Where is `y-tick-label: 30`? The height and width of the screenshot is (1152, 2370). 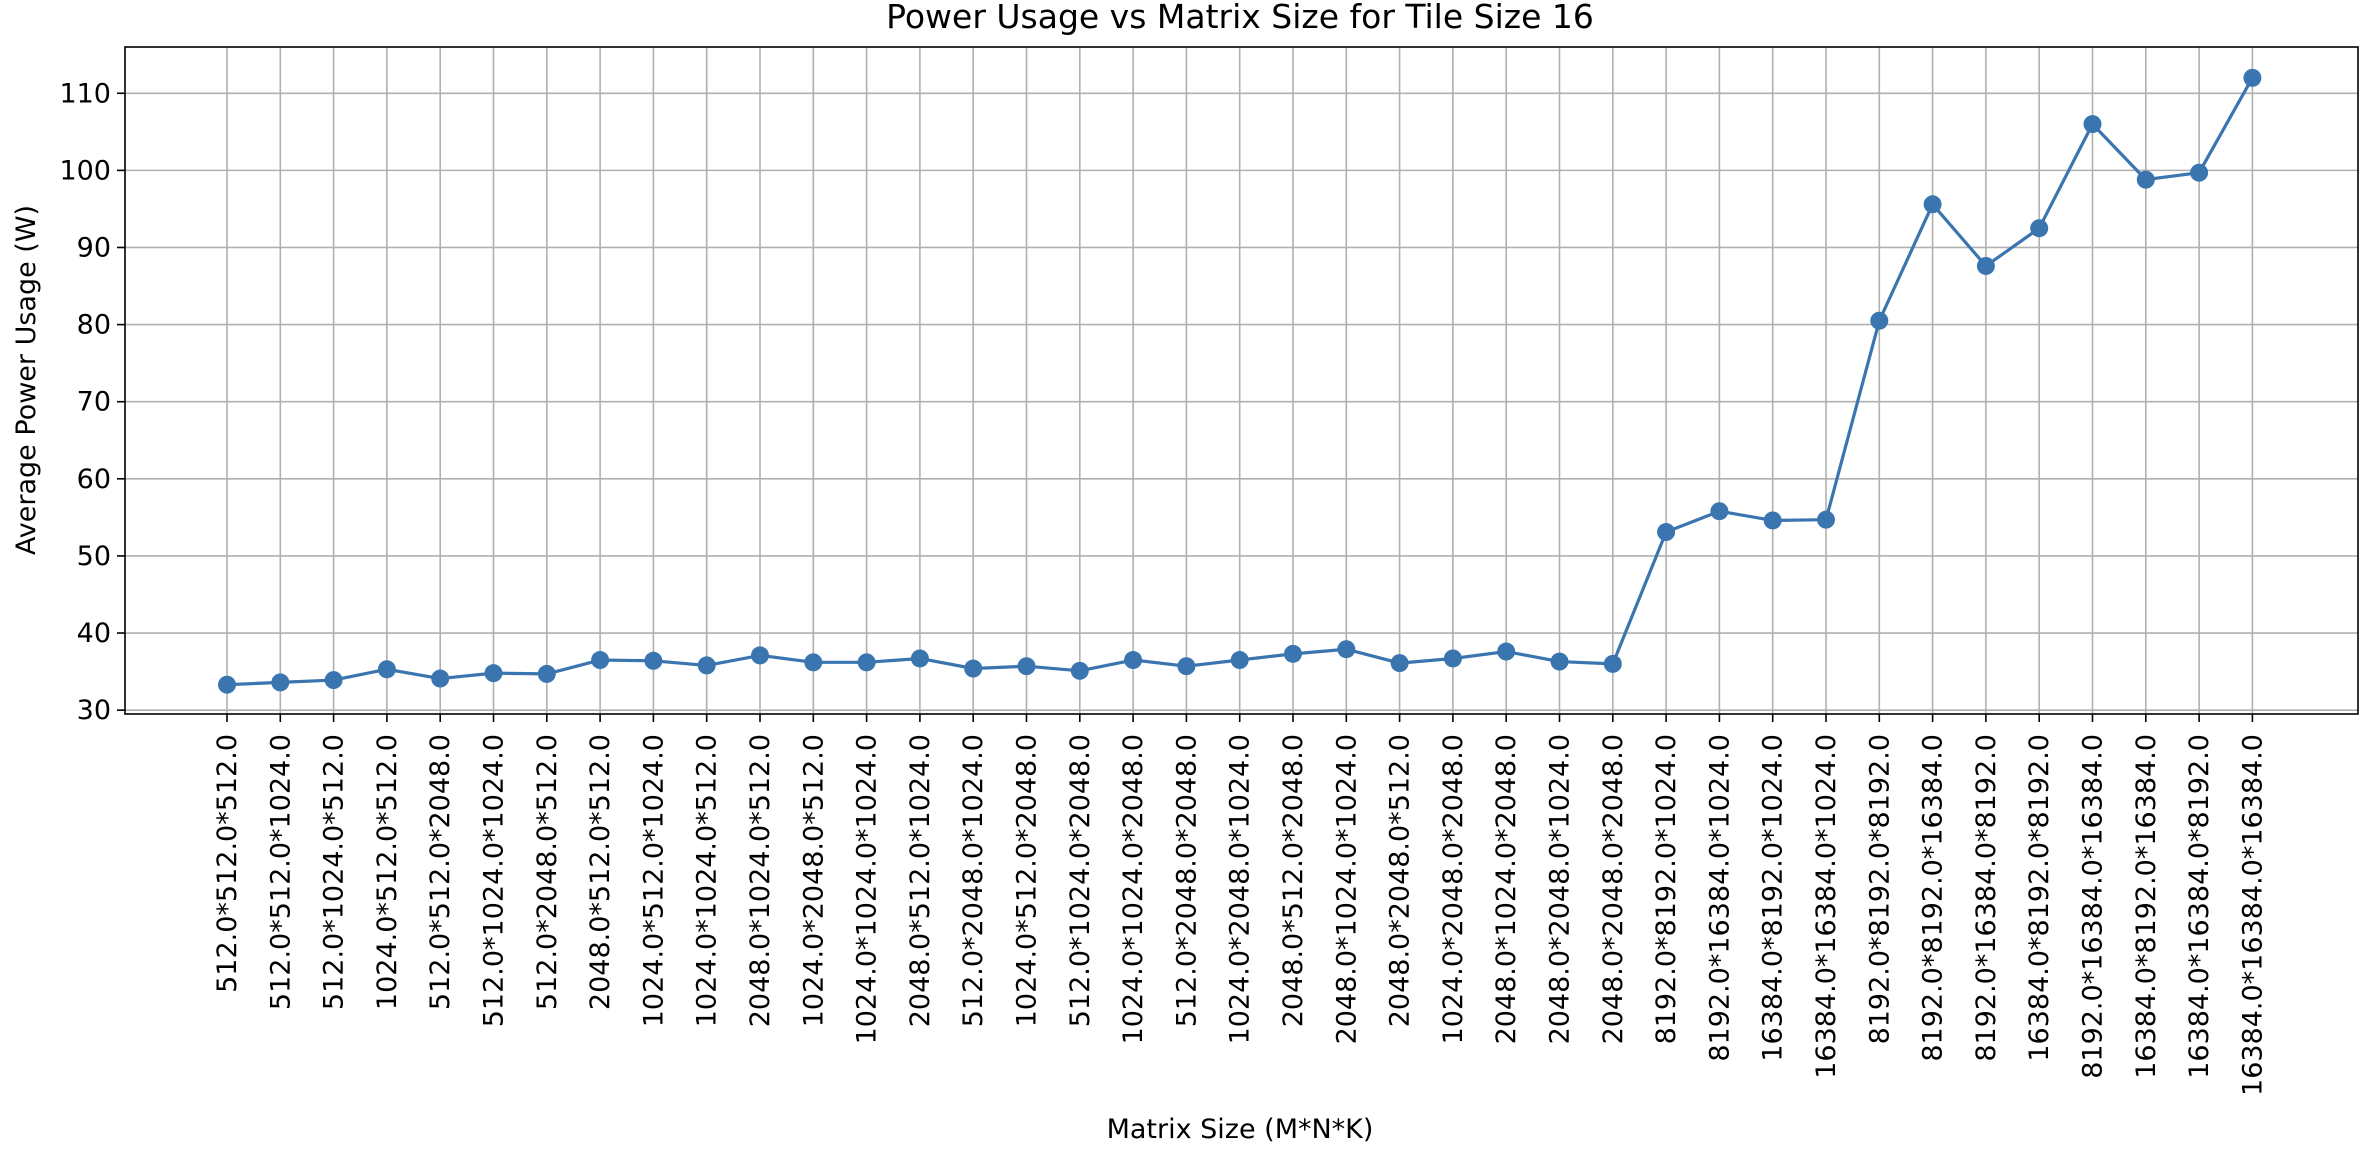
y-tick-label: 30 is located at coordinates (94, 710).